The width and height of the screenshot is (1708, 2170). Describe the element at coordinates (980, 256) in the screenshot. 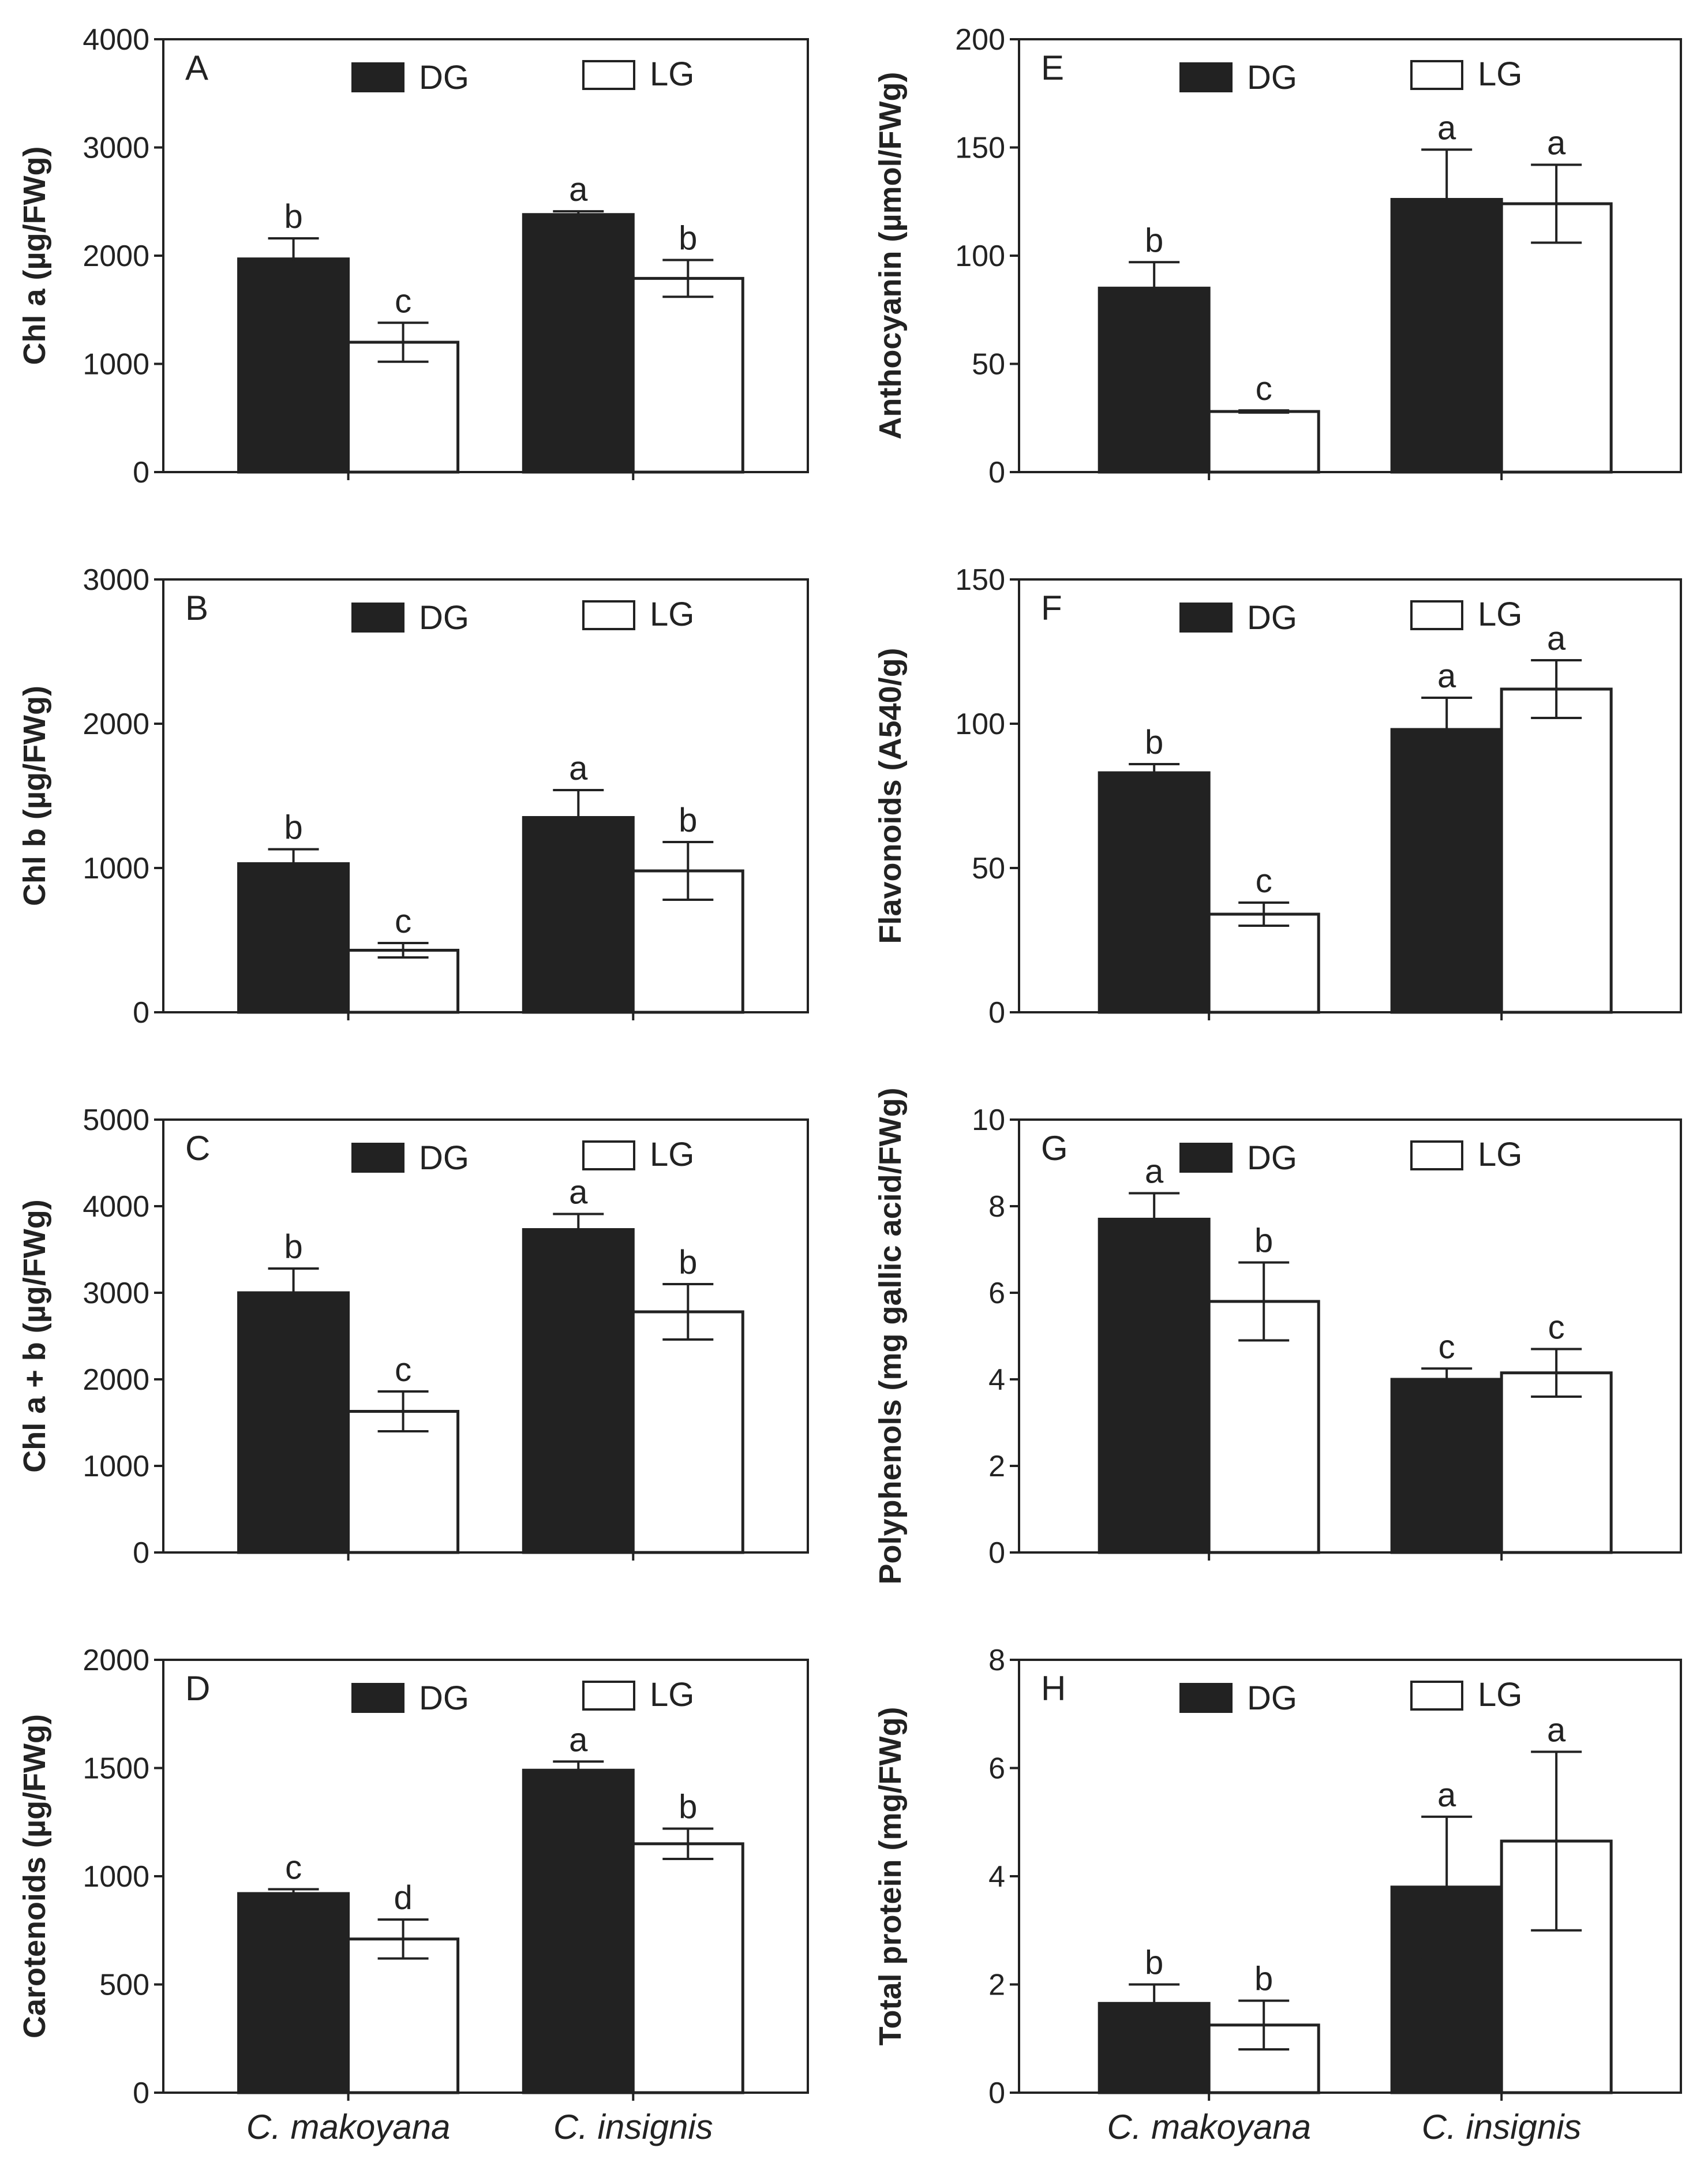

I see `y-tick-label: 100` at that location.